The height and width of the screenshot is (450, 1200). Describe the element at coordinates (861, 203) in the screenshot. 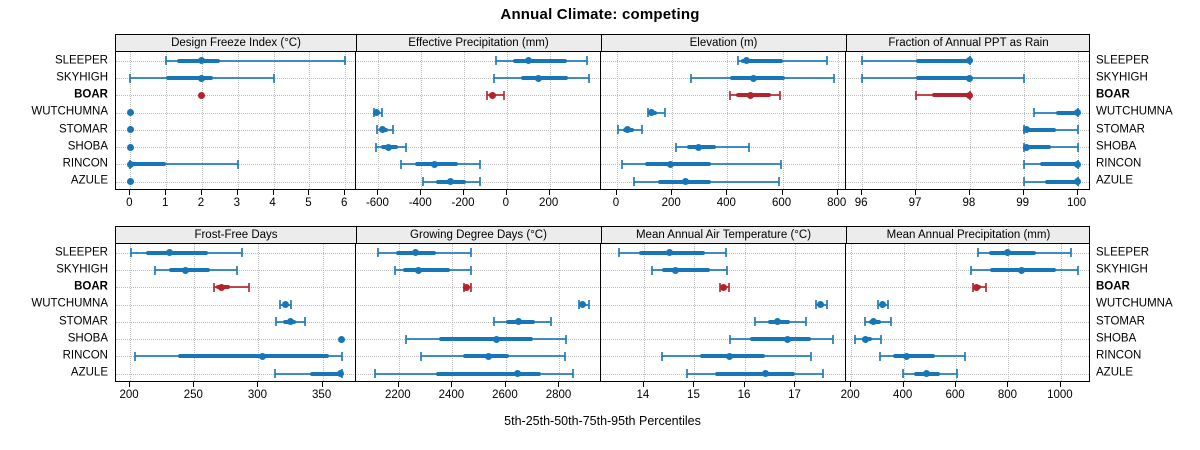

I see `x-tick-label: 96` at that location.